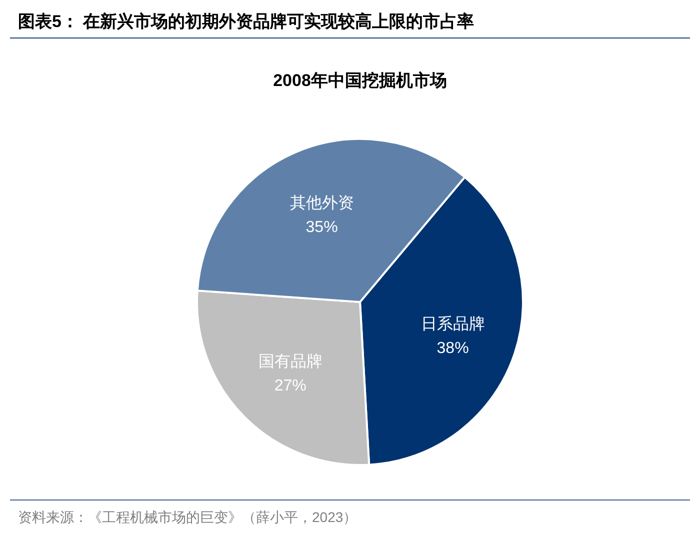  What do you see at coordinates (290, 386) in the screenshot?
I see `data-label: 27%` at bounding box center [290, 386].